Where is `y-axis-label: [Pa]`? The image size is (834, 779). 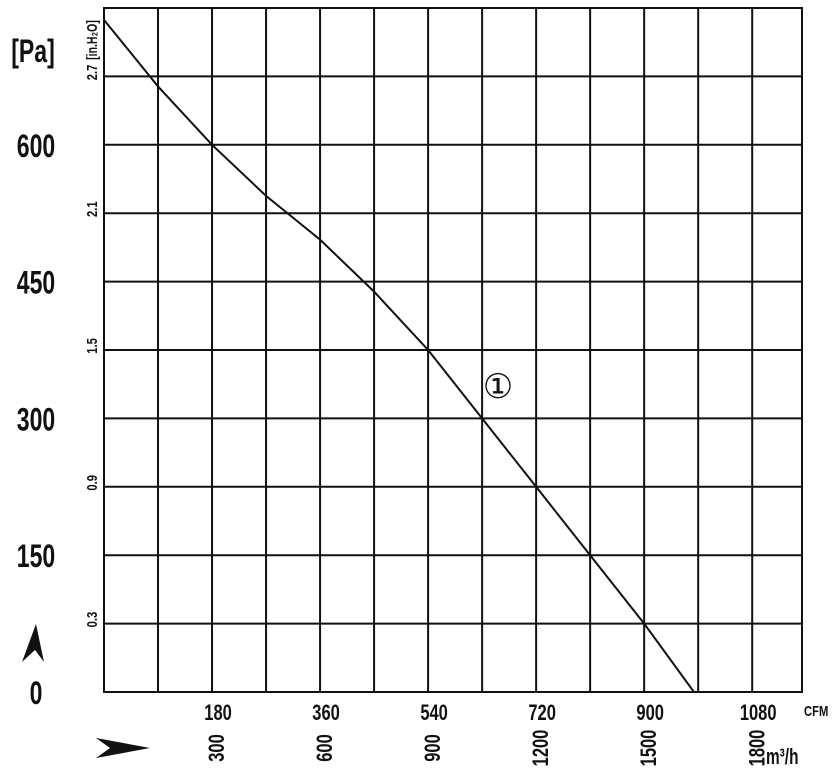 y-axis-label: [Pa] is located at coordinates (33, 51).